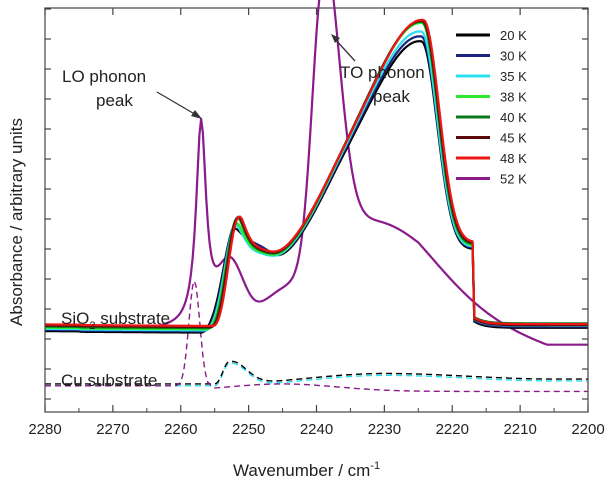 The height and width of the screenshot is (485, 611). I want to click on x-tick-label-2240: 2240, so click(316, 429).